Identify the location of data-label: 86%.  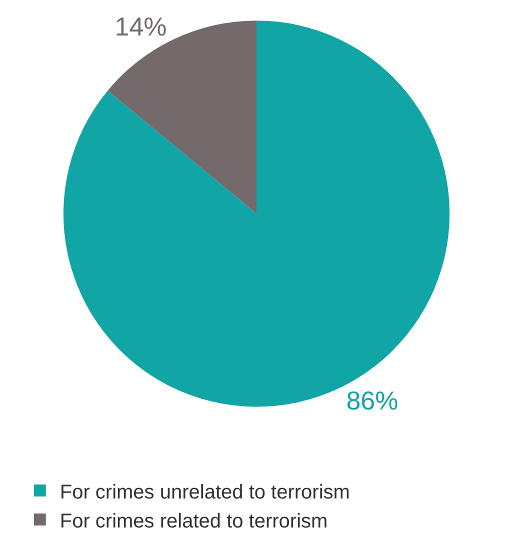
(372, 401).